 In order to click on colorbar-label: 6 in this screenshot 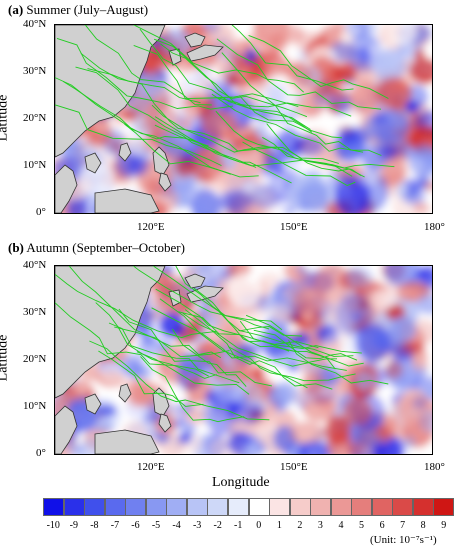, I will do `click(382, 525)`.